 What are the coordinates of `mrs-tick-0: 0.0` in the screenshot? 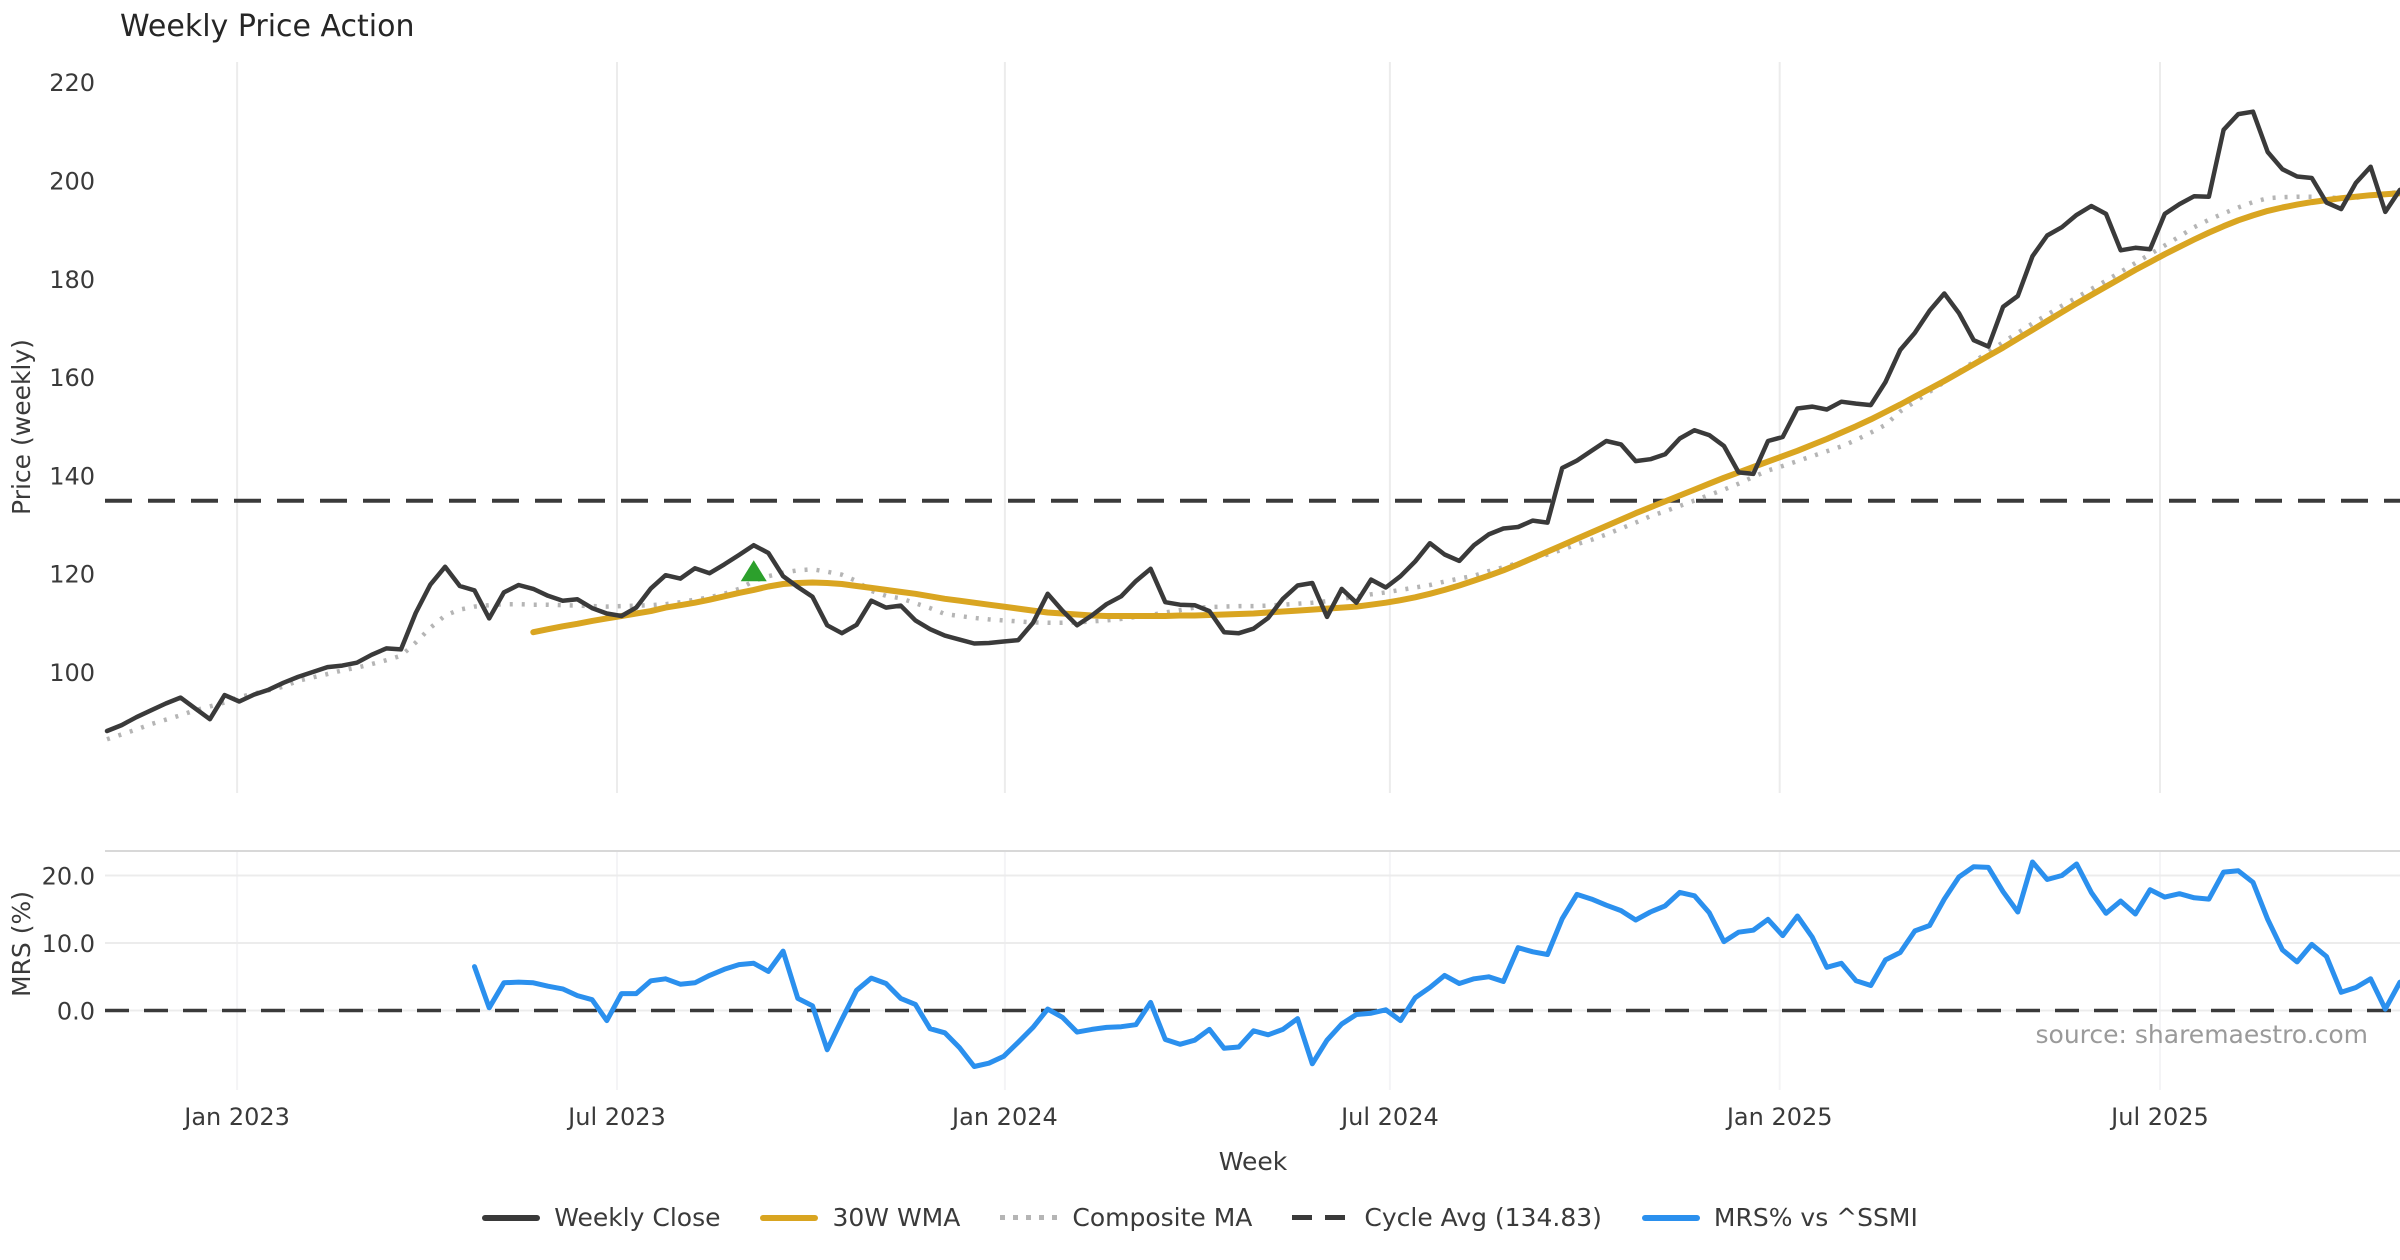 It's located at (76, 1012).